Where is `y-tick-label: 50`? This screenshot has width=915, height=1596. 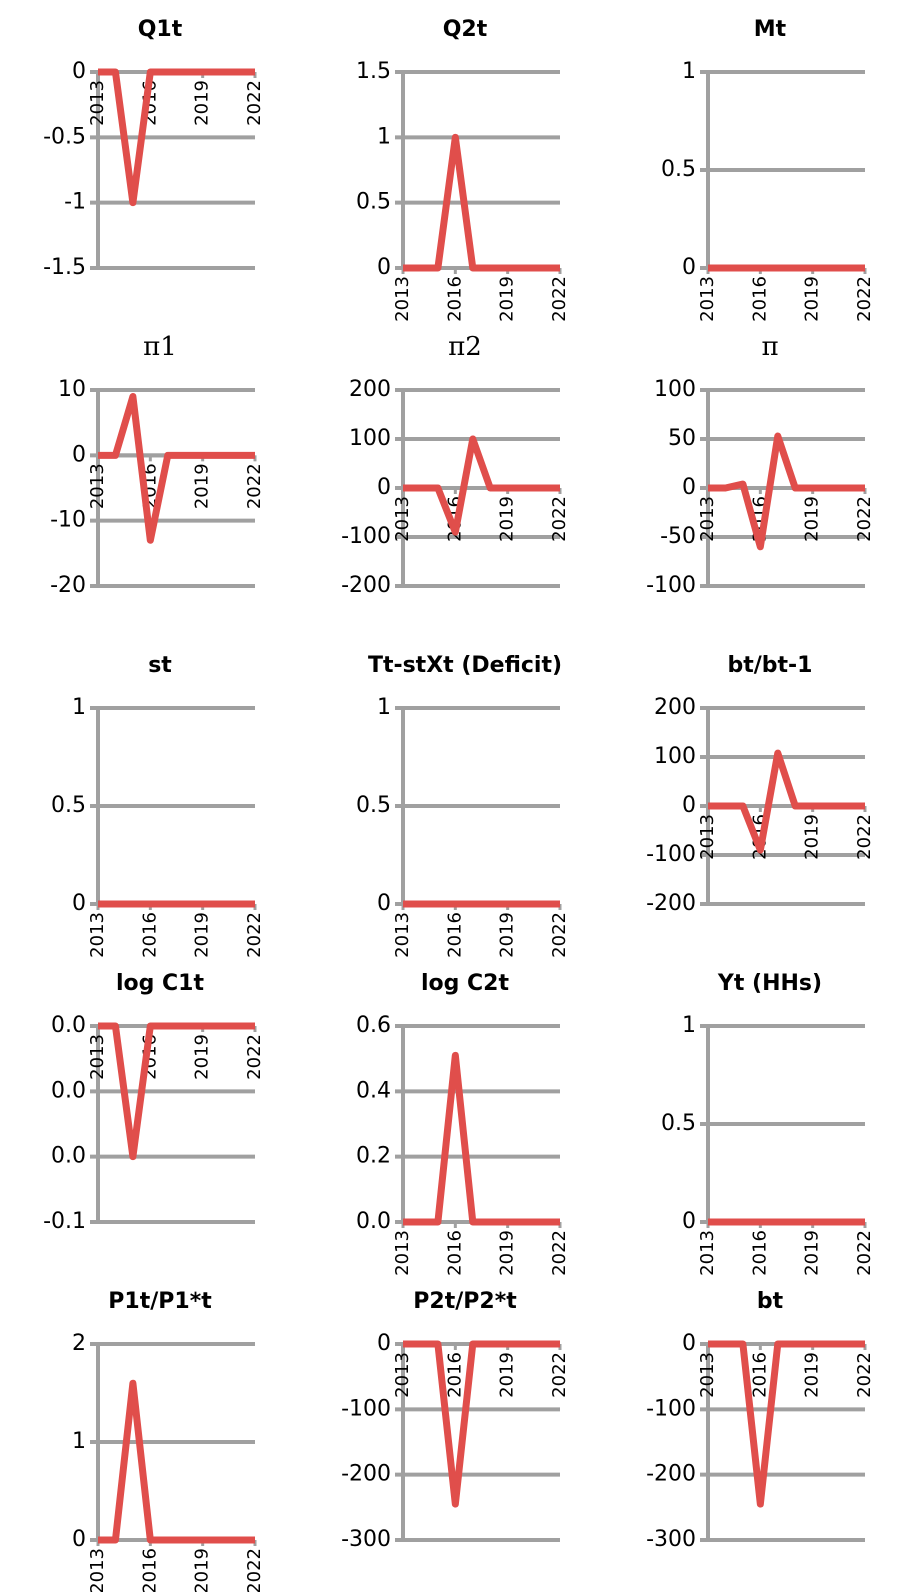
y-tick-label: 50 is located at coordinates (682, 438).